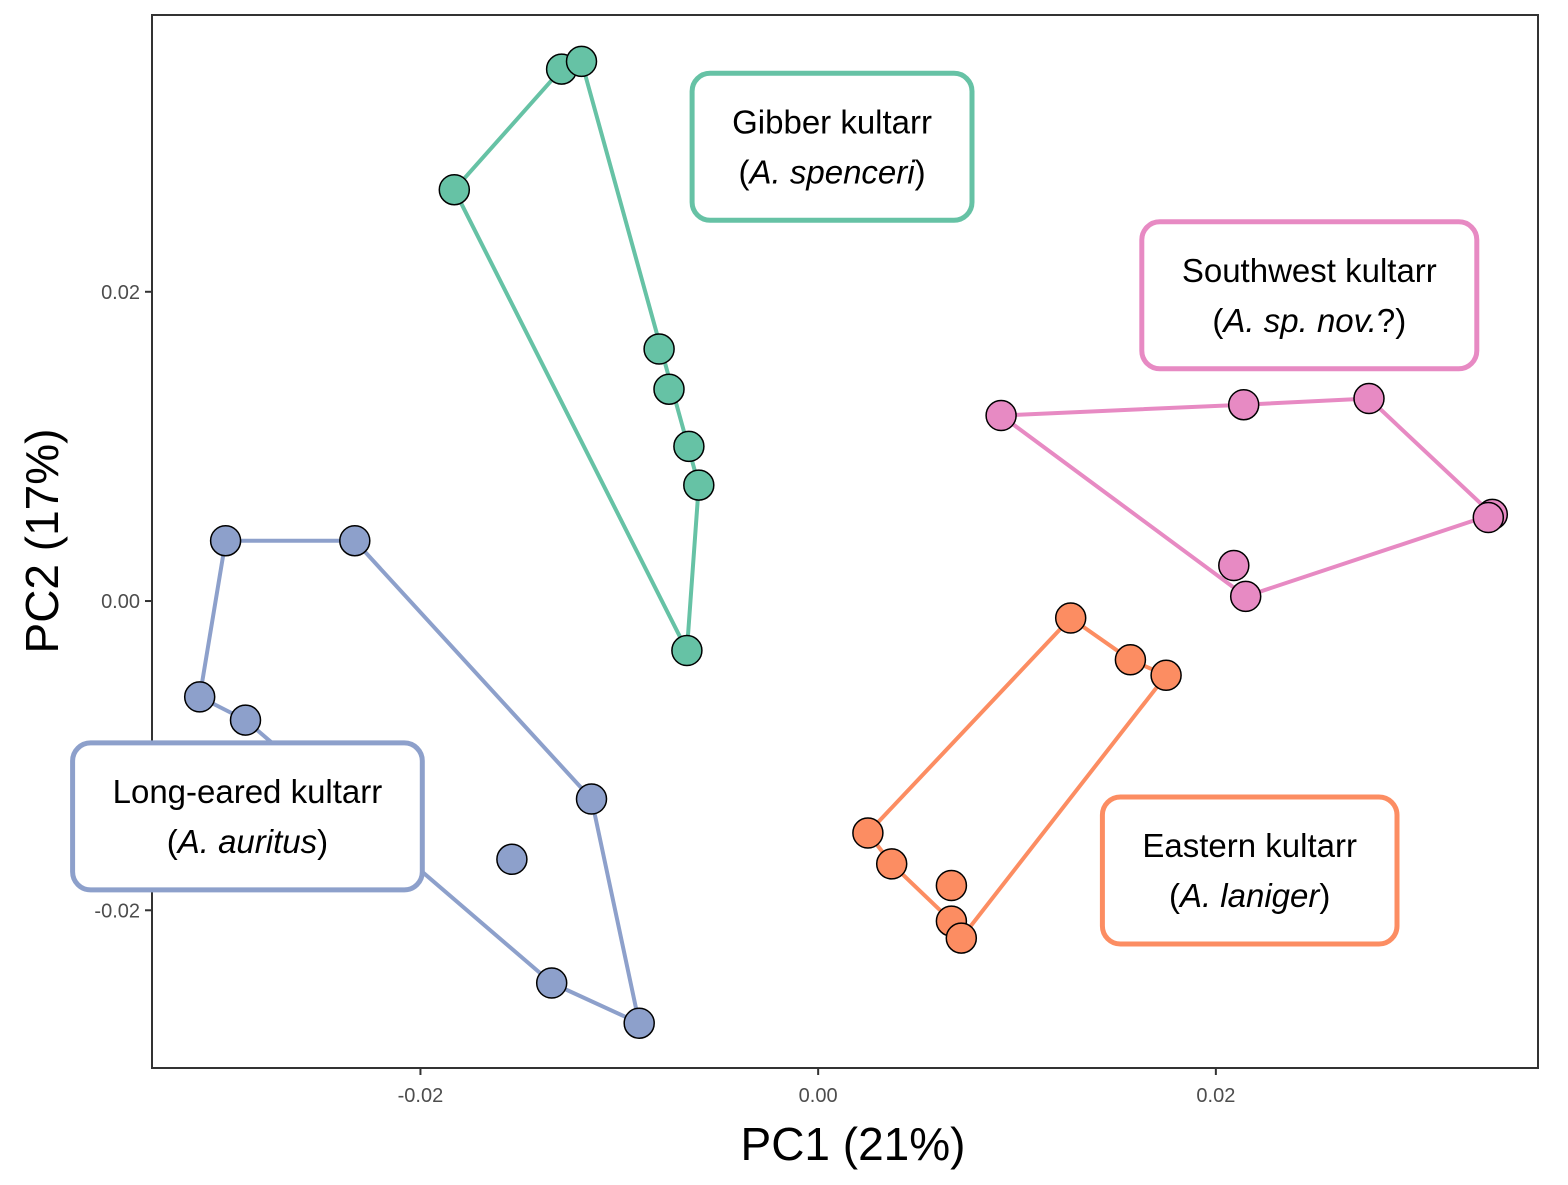 This screenshot has width=1568, height=1185. Describe the element at coordinates (832, 121) in the screenshot. I see `label-name-gibber-kultarr: Gibber kultarr` at that location.